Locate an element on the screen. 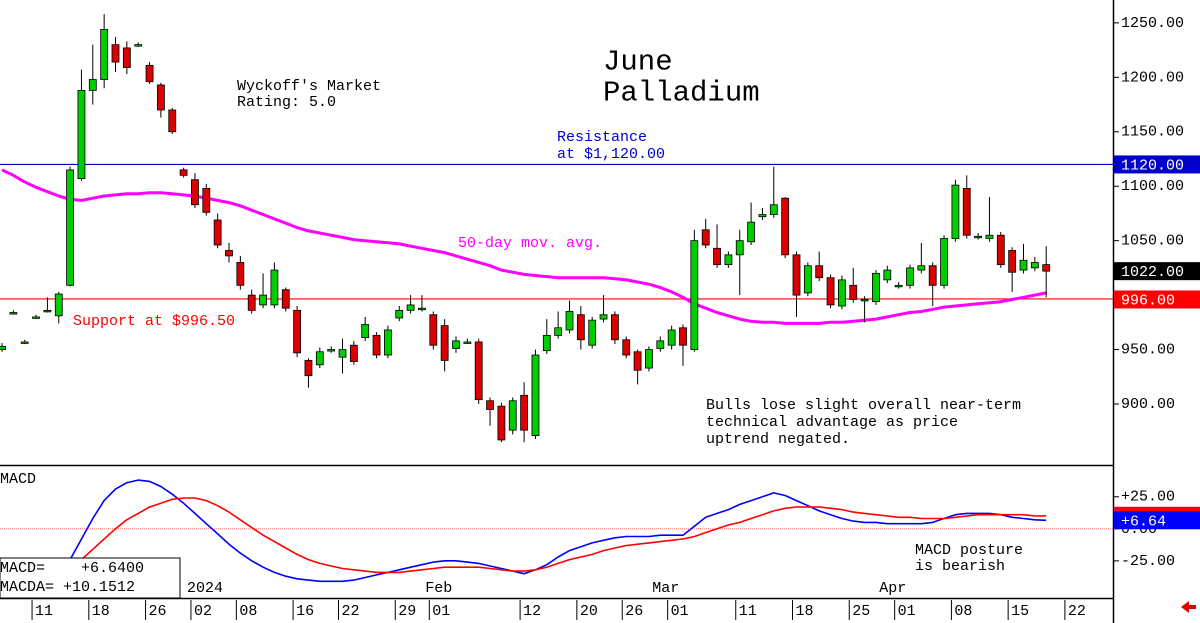 This screenshot has height=623, width=1200. month-label: Feb is located at coordinates (438, 588).